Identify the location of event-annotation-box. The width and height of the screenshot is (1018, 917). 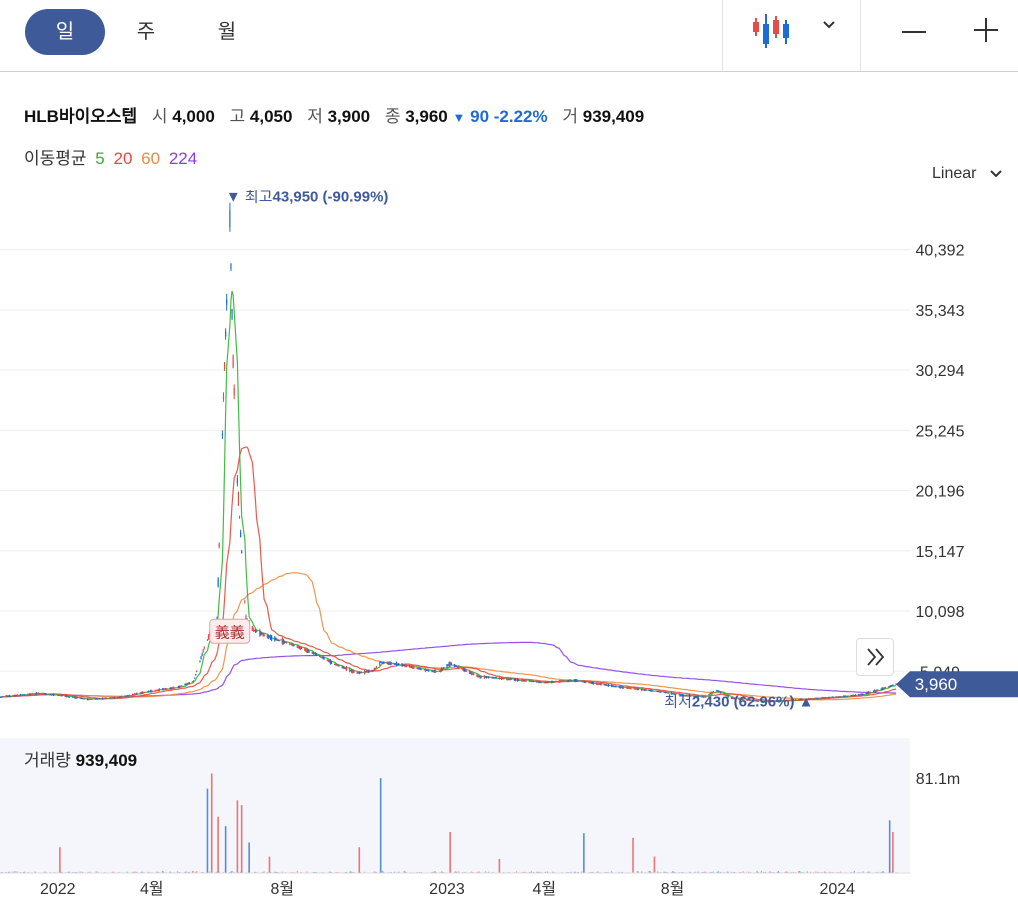
(230, 631).